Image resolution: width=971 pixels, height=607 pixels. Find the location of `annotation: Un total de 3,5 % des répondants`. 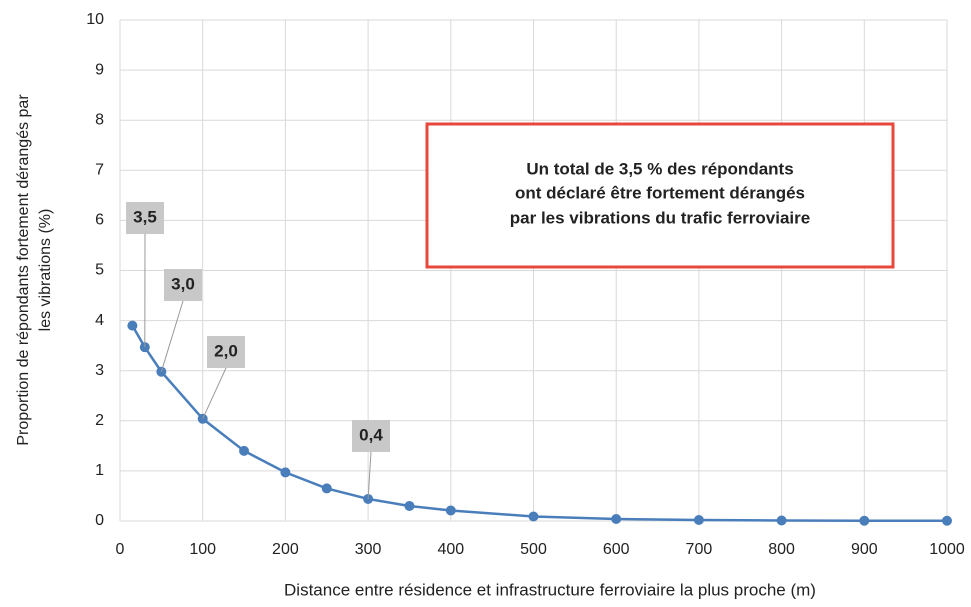

annotation: Un total de 3,5 % des répondants is located at coordinates (659, 168).